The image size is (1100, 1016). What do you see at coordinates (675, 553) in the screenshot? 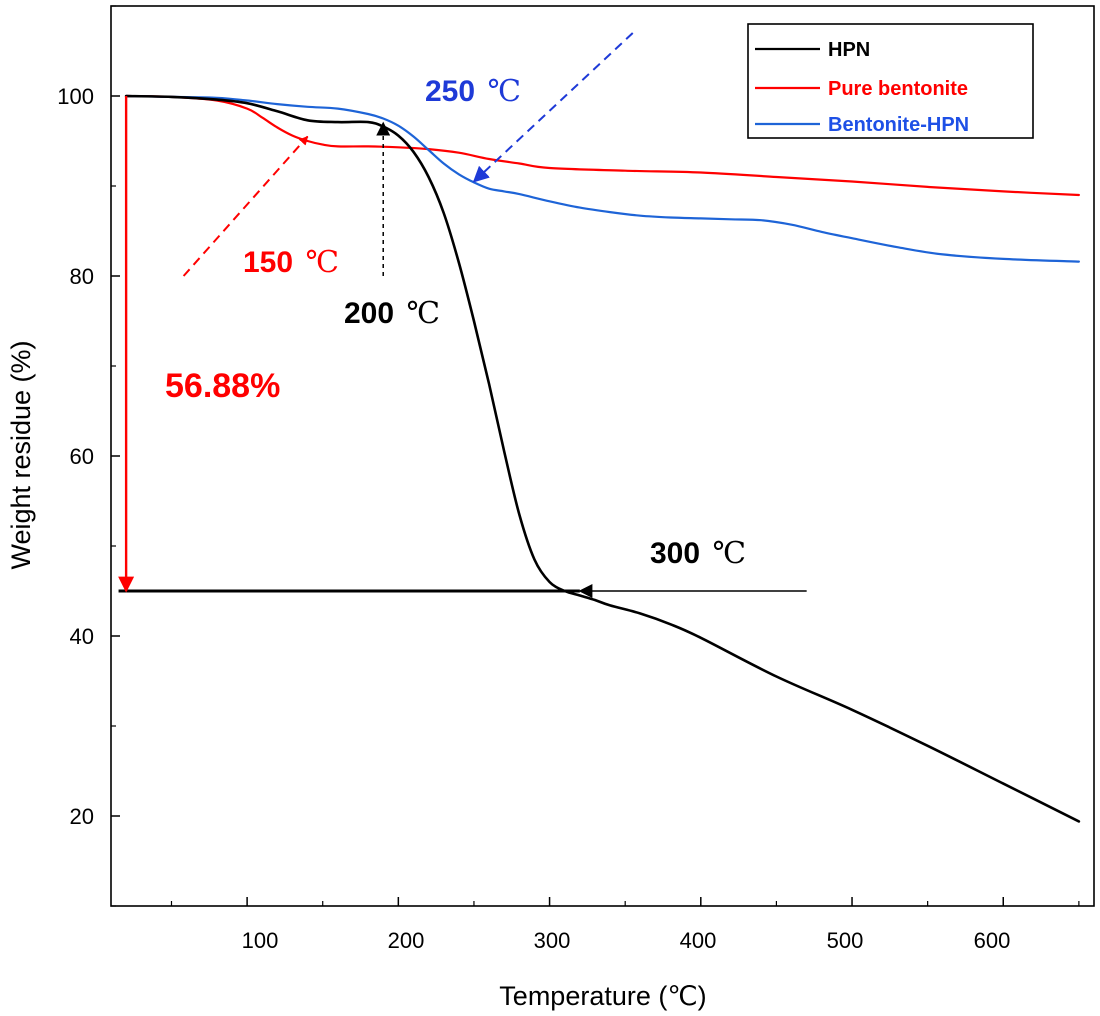
I see `annotation-300c-value: 300` at bounding box center [675, 553].